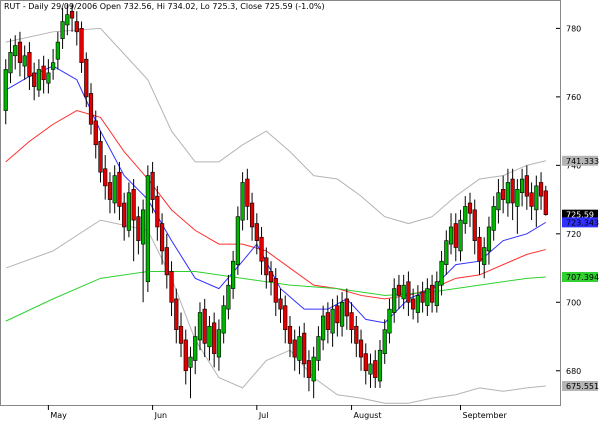  I want to click on close-label: 725.59, so click(580, 215).